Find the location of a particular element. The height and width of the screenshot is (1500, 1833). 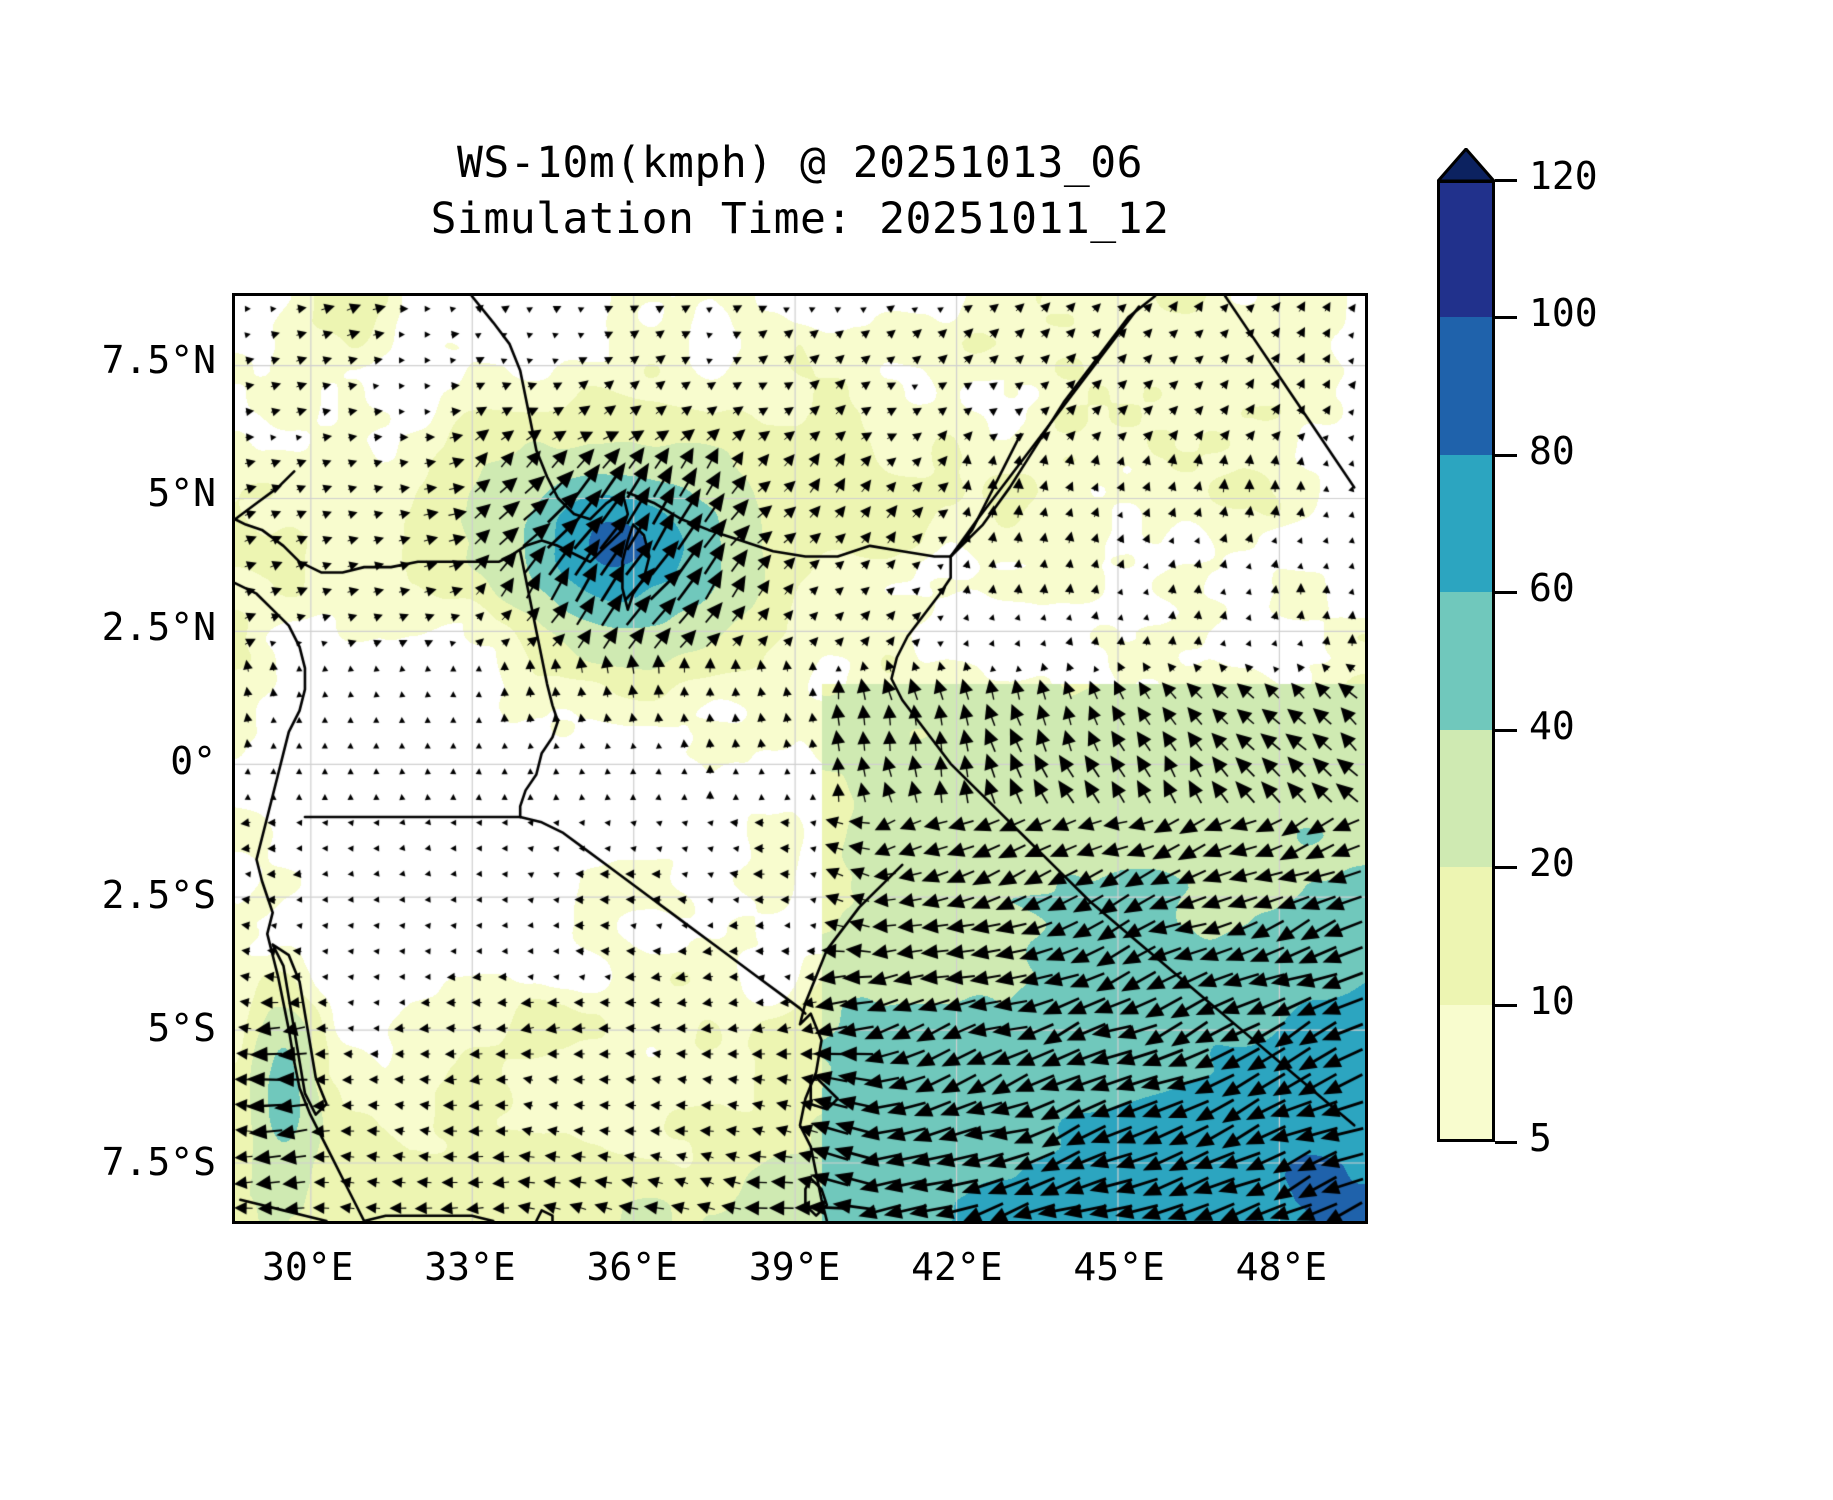

colorbar-tick-label: 120 is located at coordinates (1563, 176).